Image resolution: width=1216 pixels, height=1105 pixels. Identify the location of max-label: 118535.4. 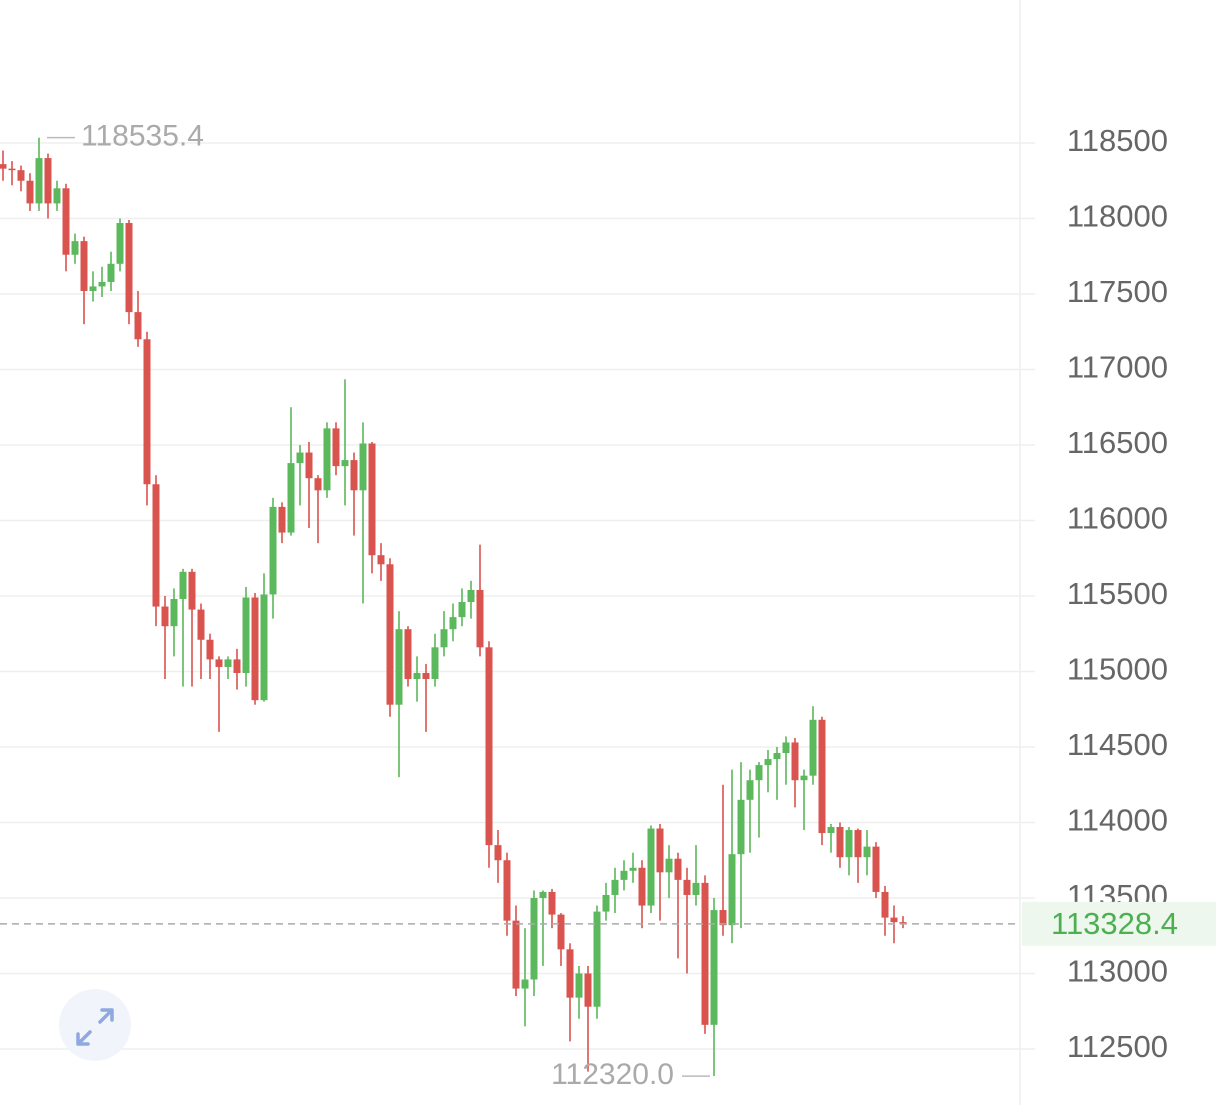
(142, 136).